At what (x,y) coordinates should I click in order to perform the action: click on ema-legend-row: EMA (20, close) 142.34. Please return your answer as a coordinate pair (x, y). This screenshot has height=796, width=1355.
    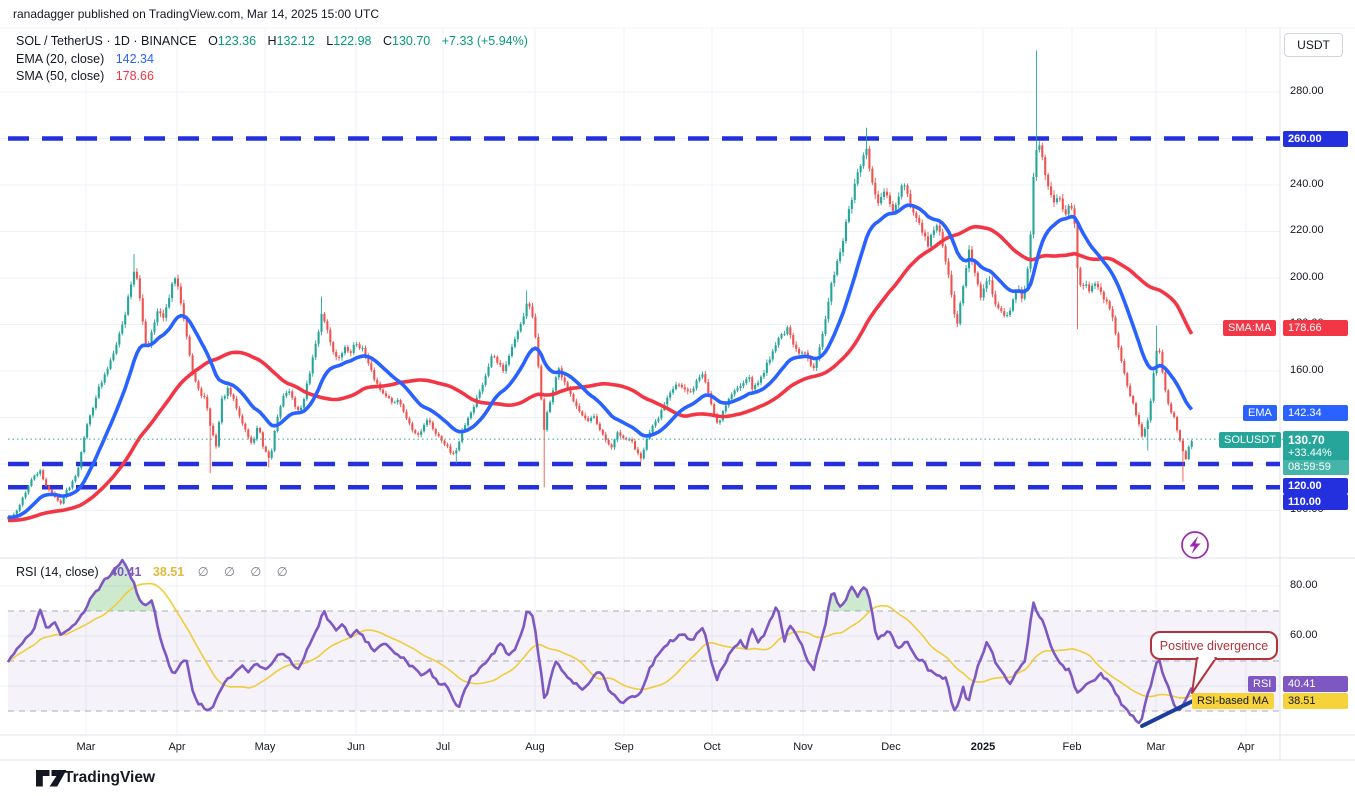
    Looking at the image, I should click on (272, 60).